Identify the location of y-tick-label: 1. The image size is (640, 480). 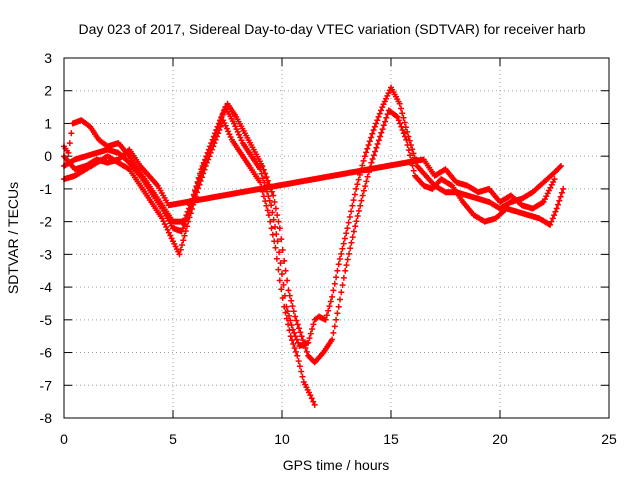
(48, 123).